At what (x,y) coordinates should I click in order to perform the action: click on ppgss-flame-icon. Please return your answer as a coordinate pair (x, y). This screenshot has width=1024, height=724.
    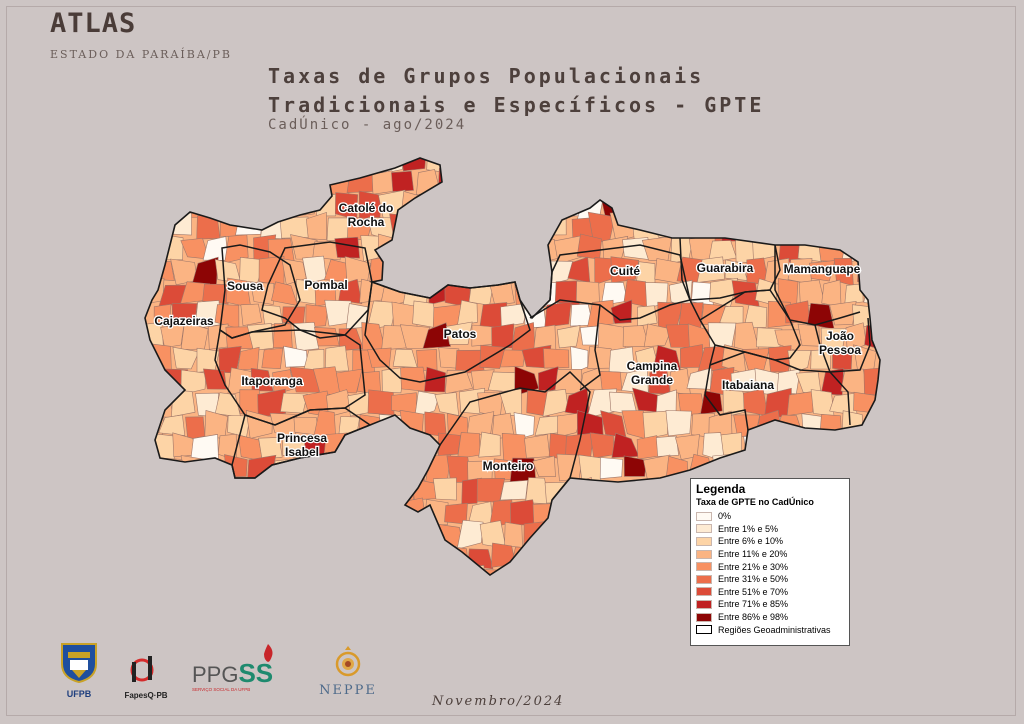
    Looking at the image, I should click on (268, 653).